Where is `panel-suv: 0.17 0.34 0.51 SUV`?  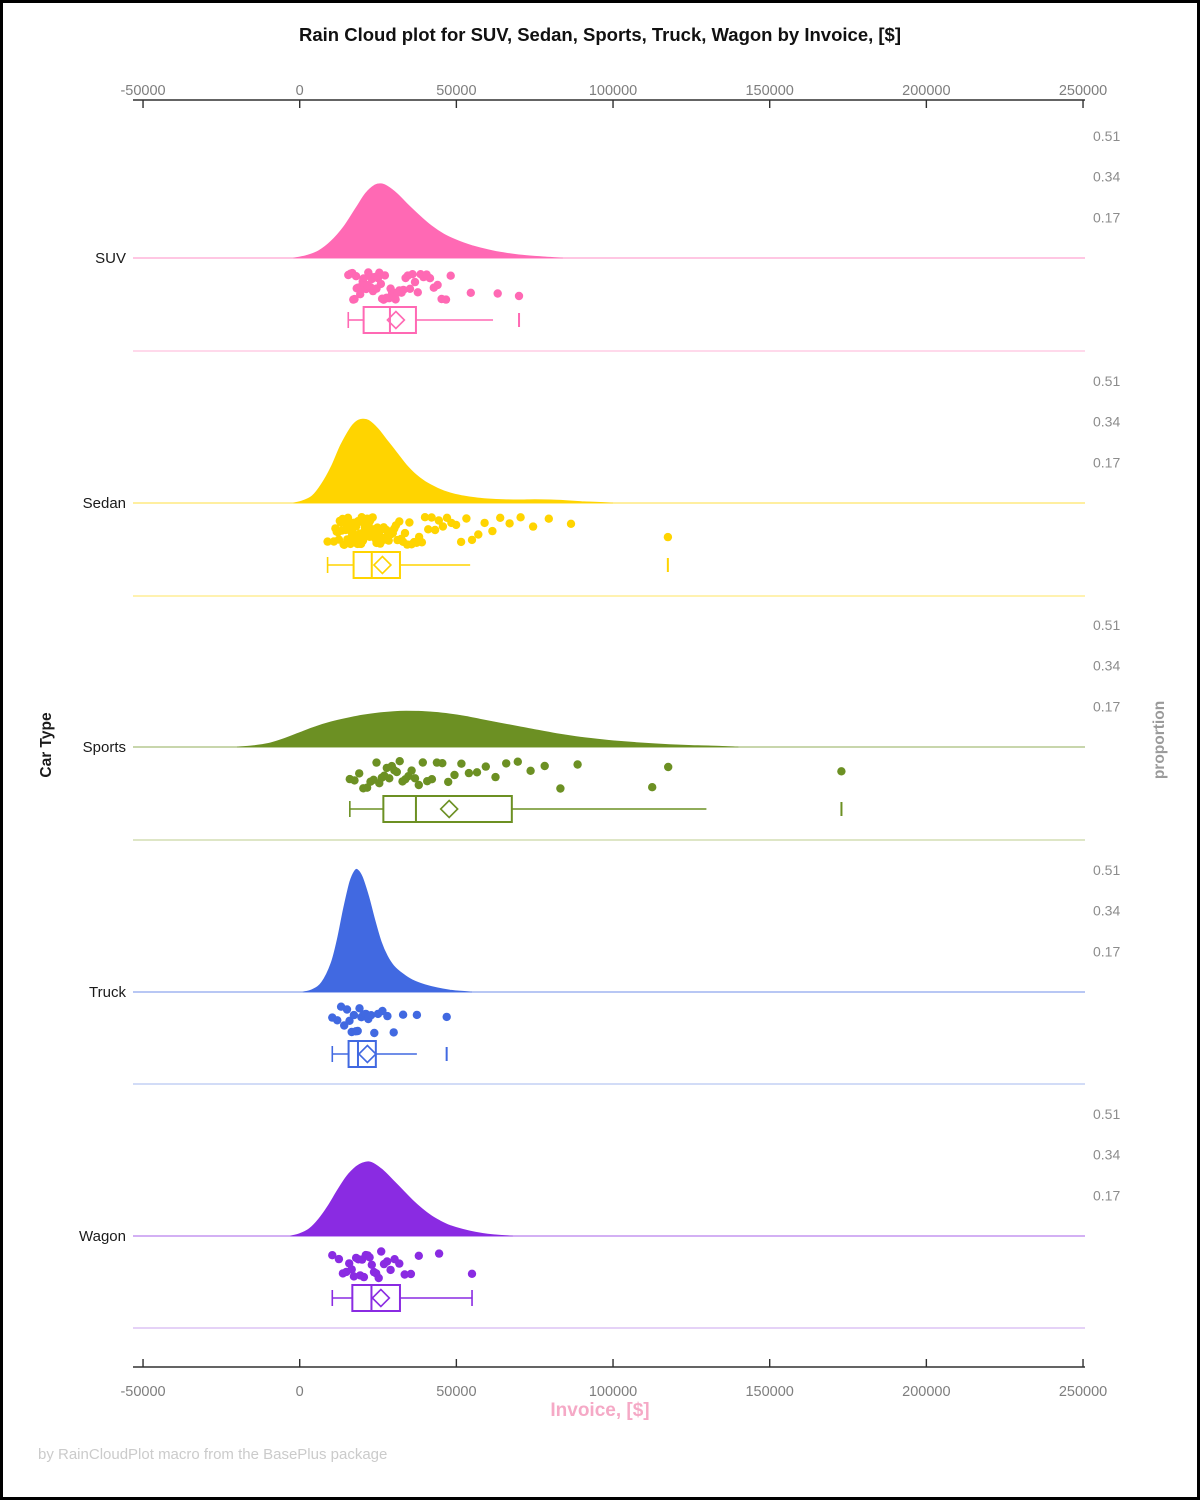
panel-suv: 0.17 0.34 0.51 SUV is located at coordinates (607, 240).